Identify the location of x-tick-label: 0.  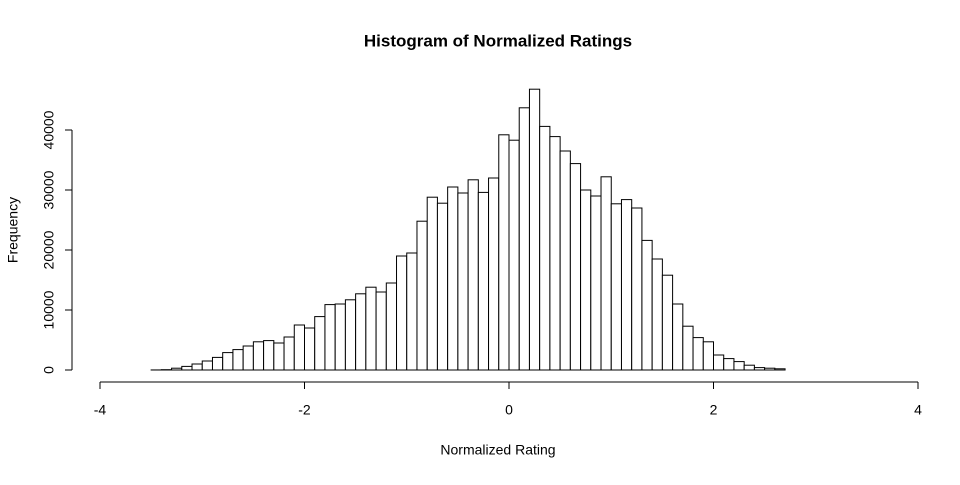
(509, 410).